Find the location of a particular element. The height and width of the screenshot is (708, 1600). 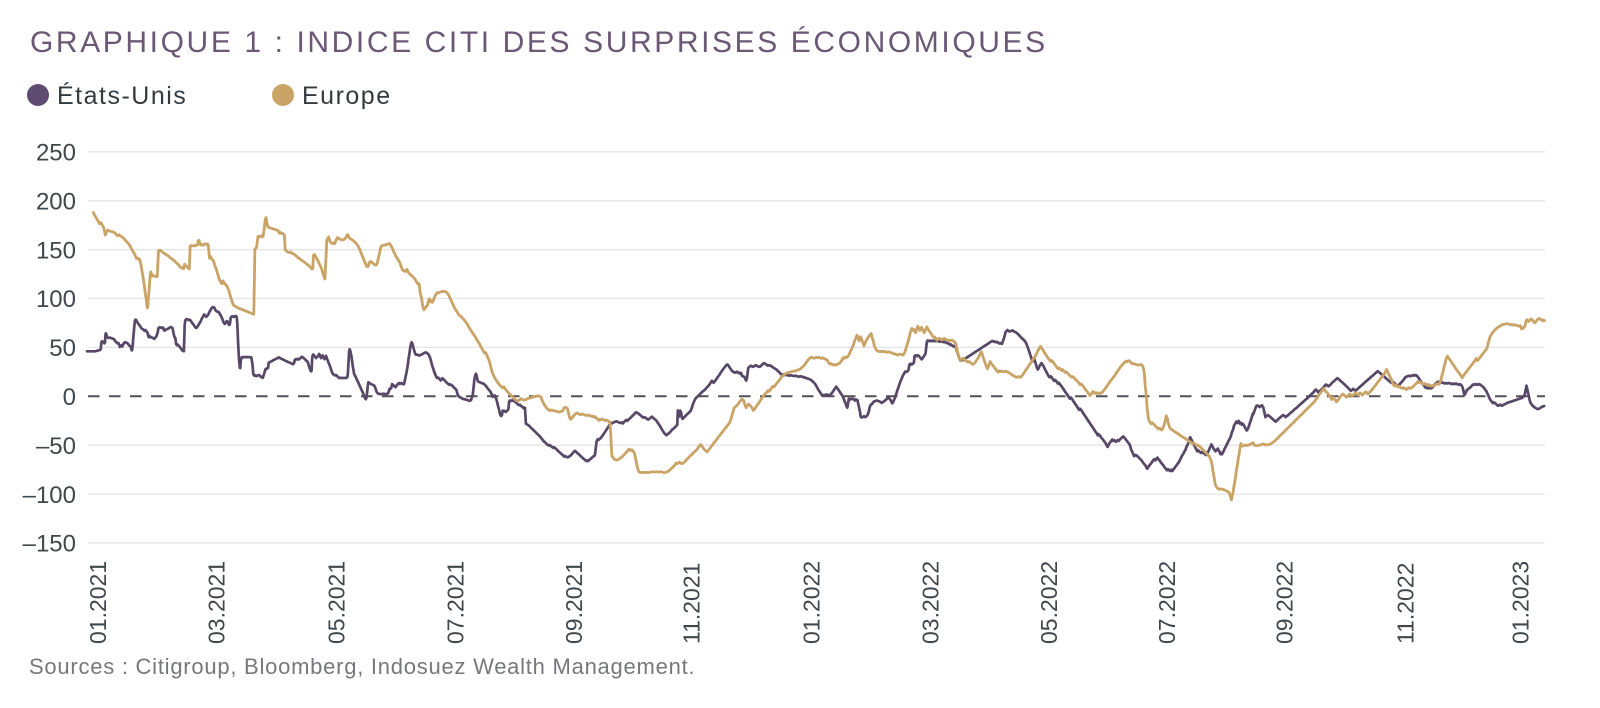

svg-text: 09.2022 is located at coordinates (1285, 602).